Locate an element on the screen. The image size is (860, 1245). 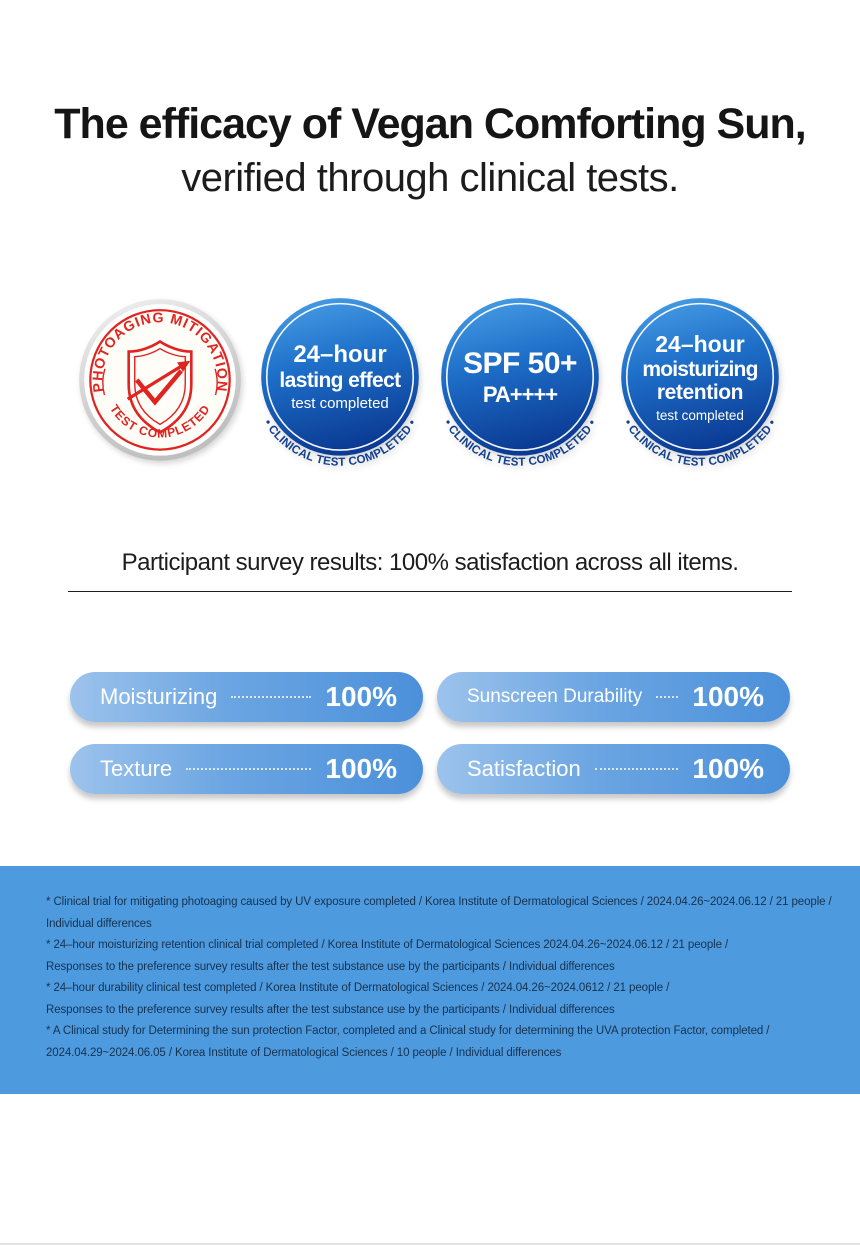
left-arc-ornament is located at coordinates (104, 382).